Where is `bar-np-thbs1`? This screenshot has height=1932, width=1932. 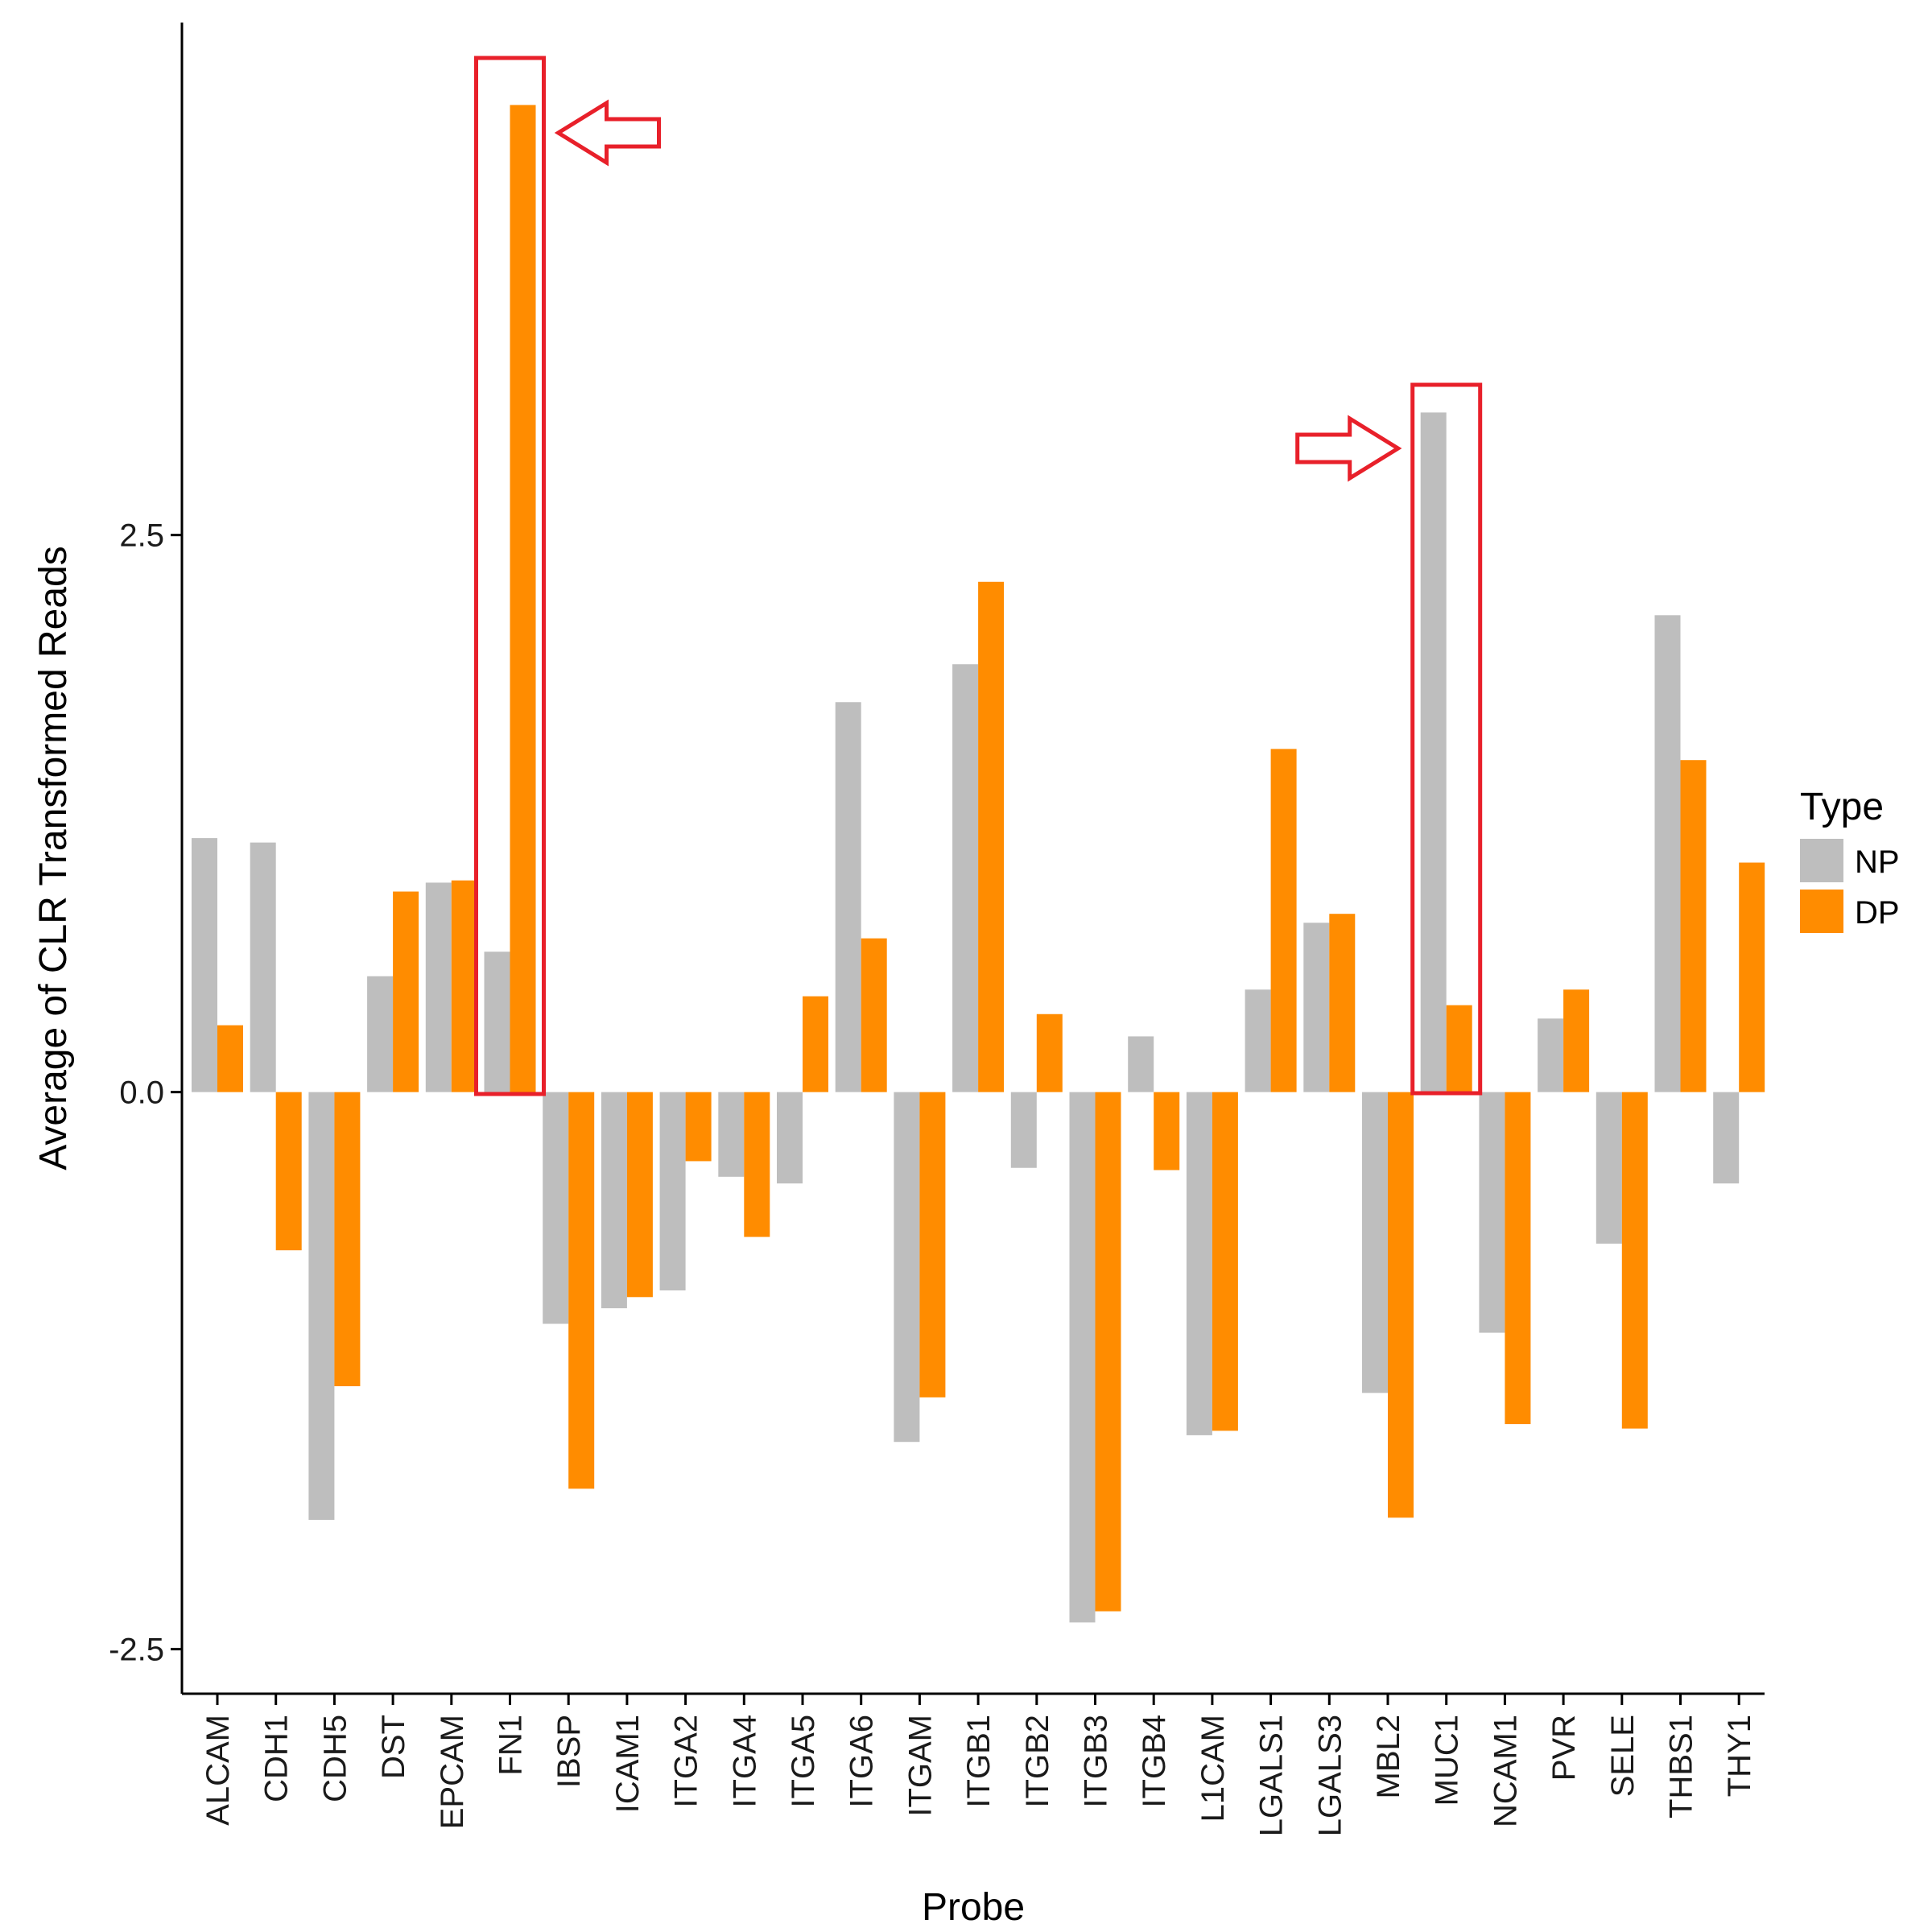 bar-np-thbs1 is located at coordinates (1667, 853).